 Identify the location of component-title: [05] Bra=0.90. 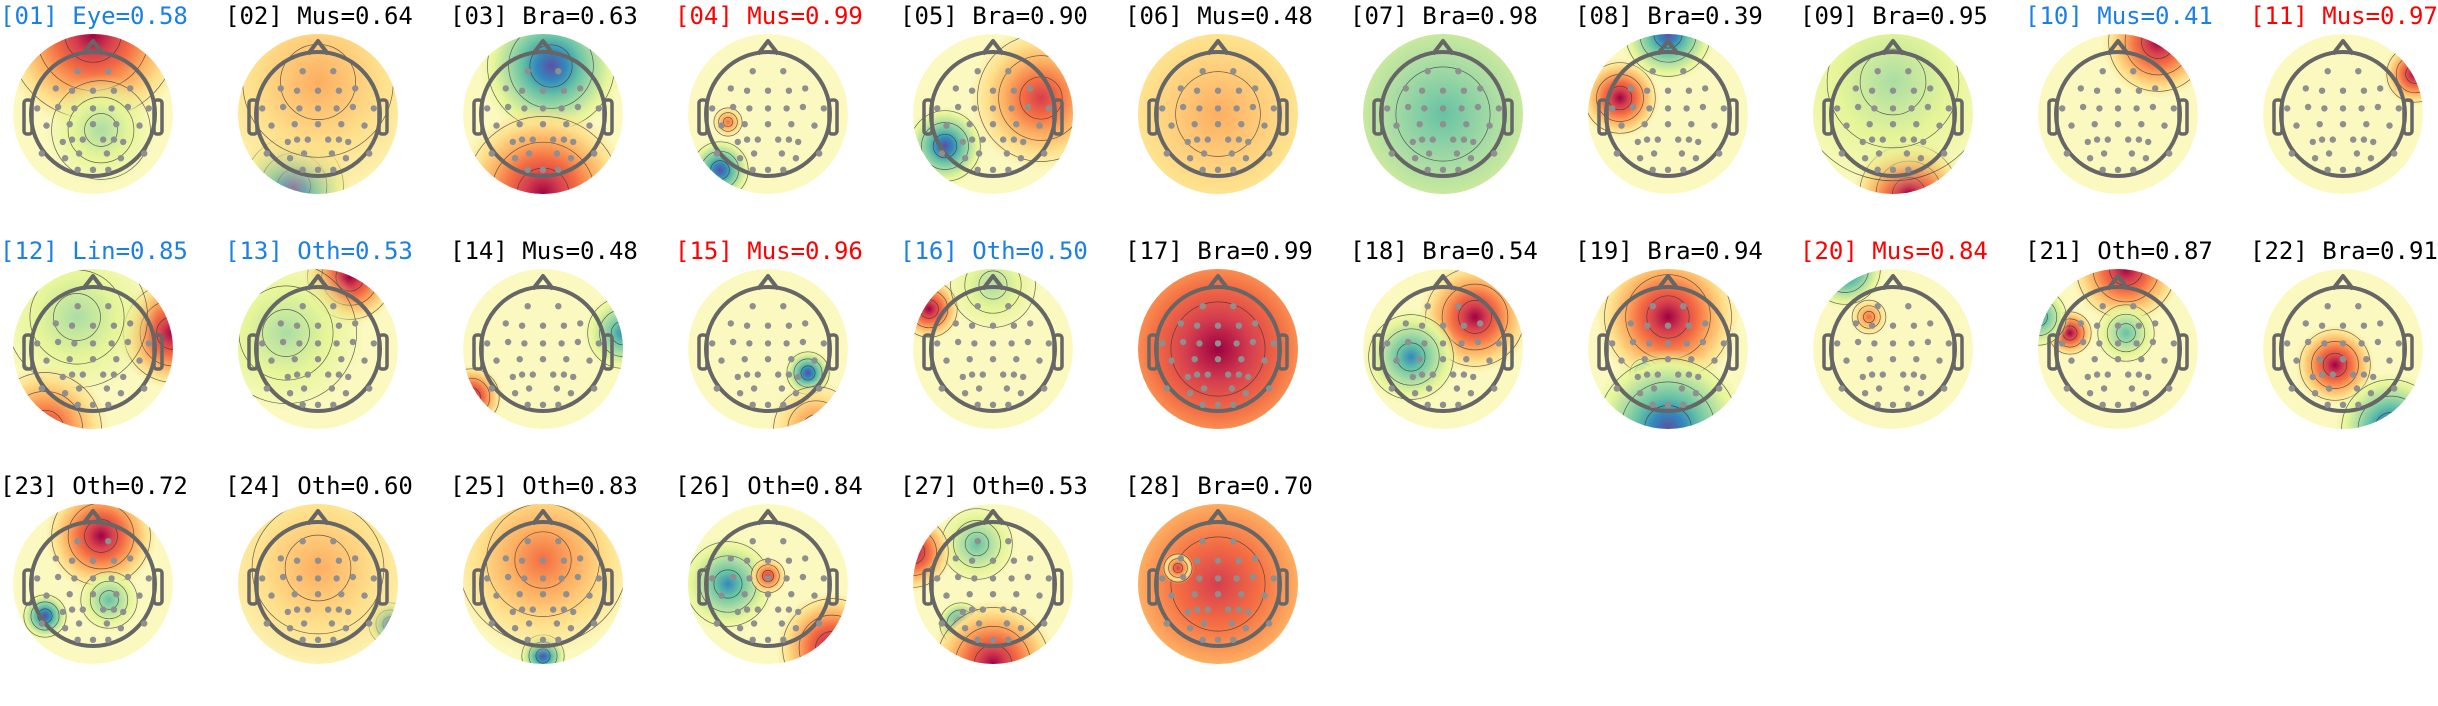
(994, 16).